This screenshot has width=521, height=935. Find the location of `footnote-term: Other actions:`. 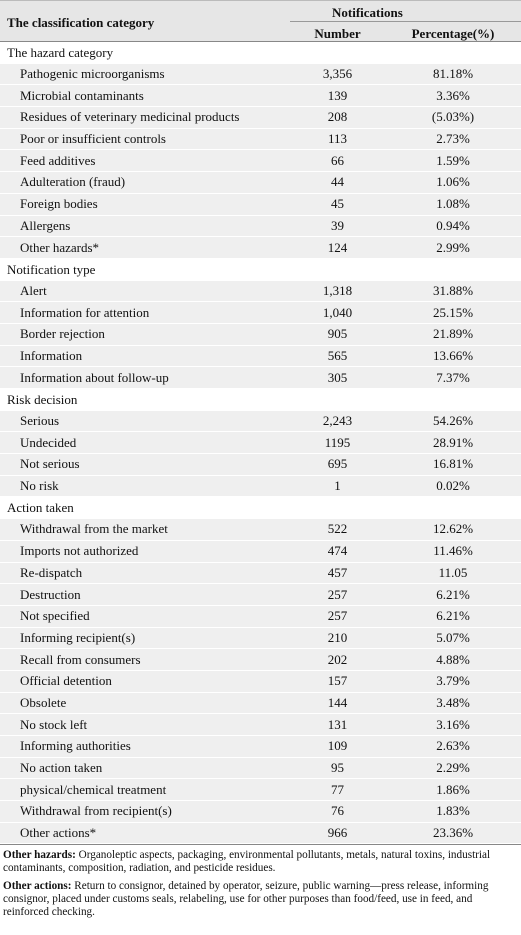

footnote-term: Other actions: is located at coordinates (37, 886).